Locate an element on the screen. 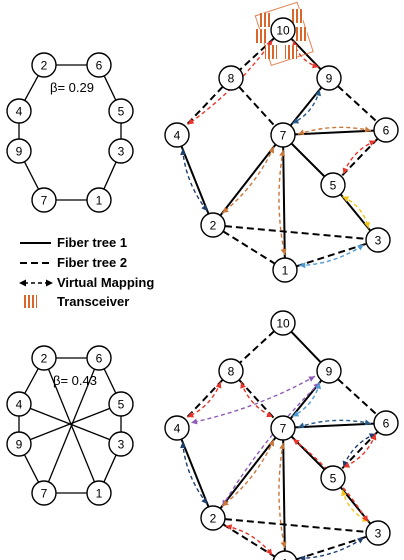  virtual-node-top-1: 1 is located at coordinates (99, 200).